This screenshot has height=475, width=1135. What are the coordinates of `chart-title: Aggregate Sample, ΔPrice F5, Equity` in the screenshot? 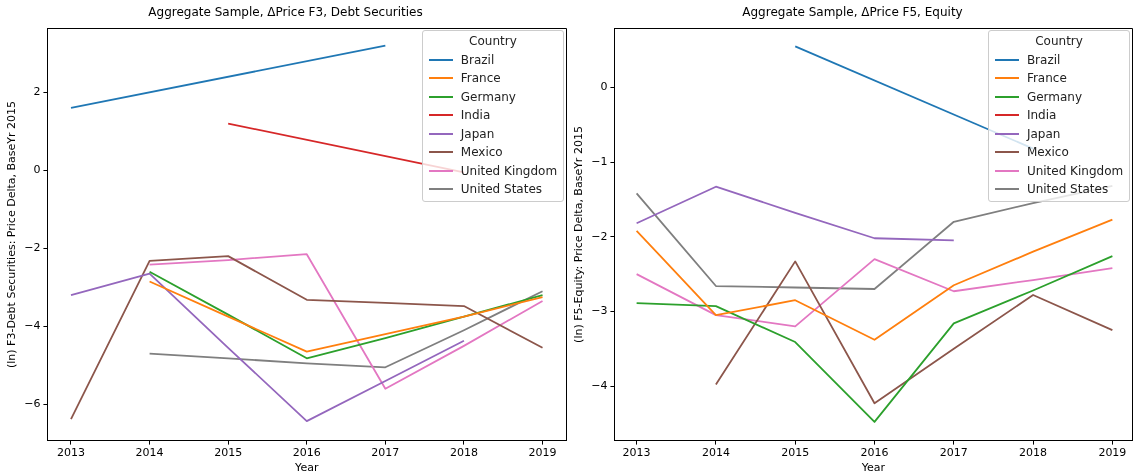 It's located at (852, 12).